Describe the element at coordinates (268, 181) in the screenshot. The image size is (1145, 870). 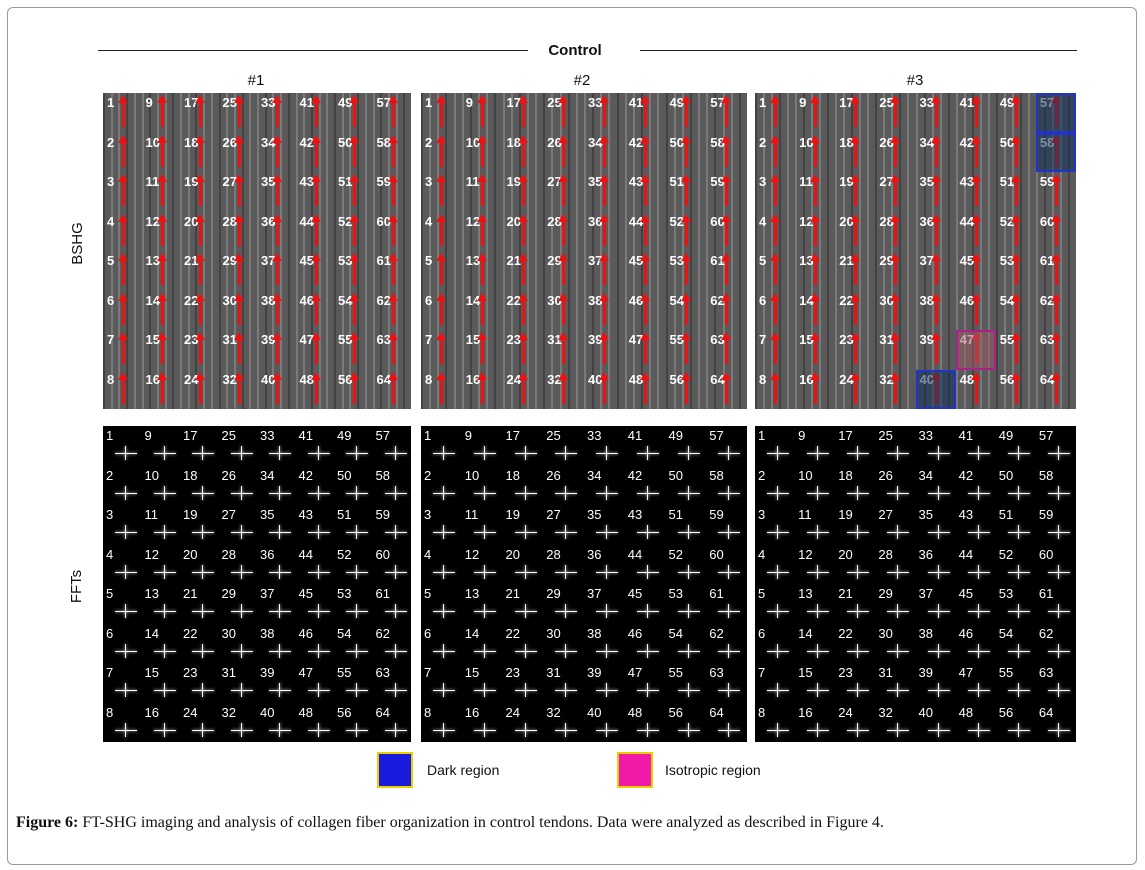
I see `bshg-cell-number: 35` at that location.